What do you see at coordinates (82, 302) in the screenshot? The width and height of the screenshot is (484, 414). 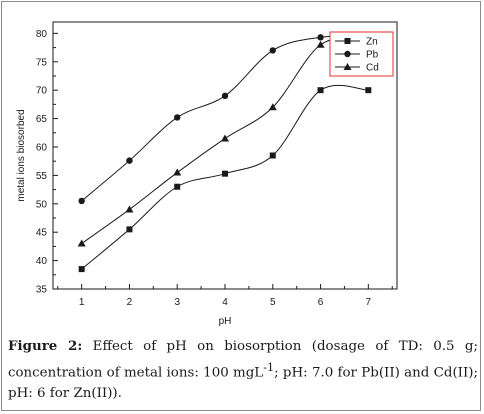 I see `x-tick-label: 1` at bounding box center [82, 302].